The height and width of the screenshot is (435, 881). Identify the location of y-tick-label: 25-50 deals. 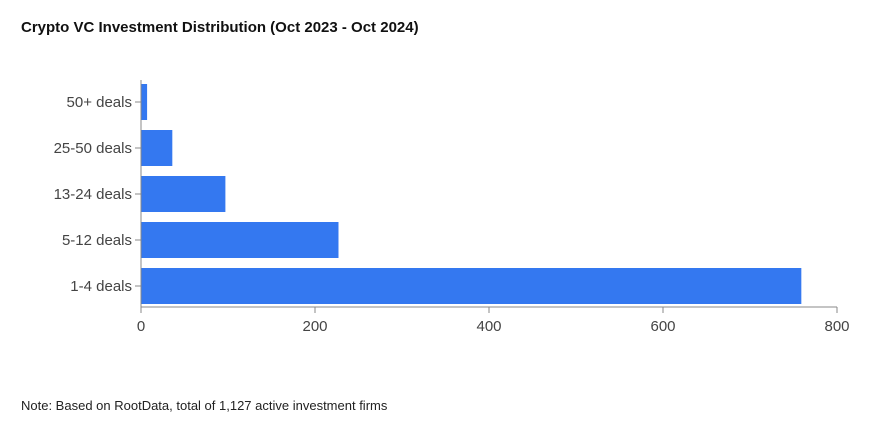
(93, 148).